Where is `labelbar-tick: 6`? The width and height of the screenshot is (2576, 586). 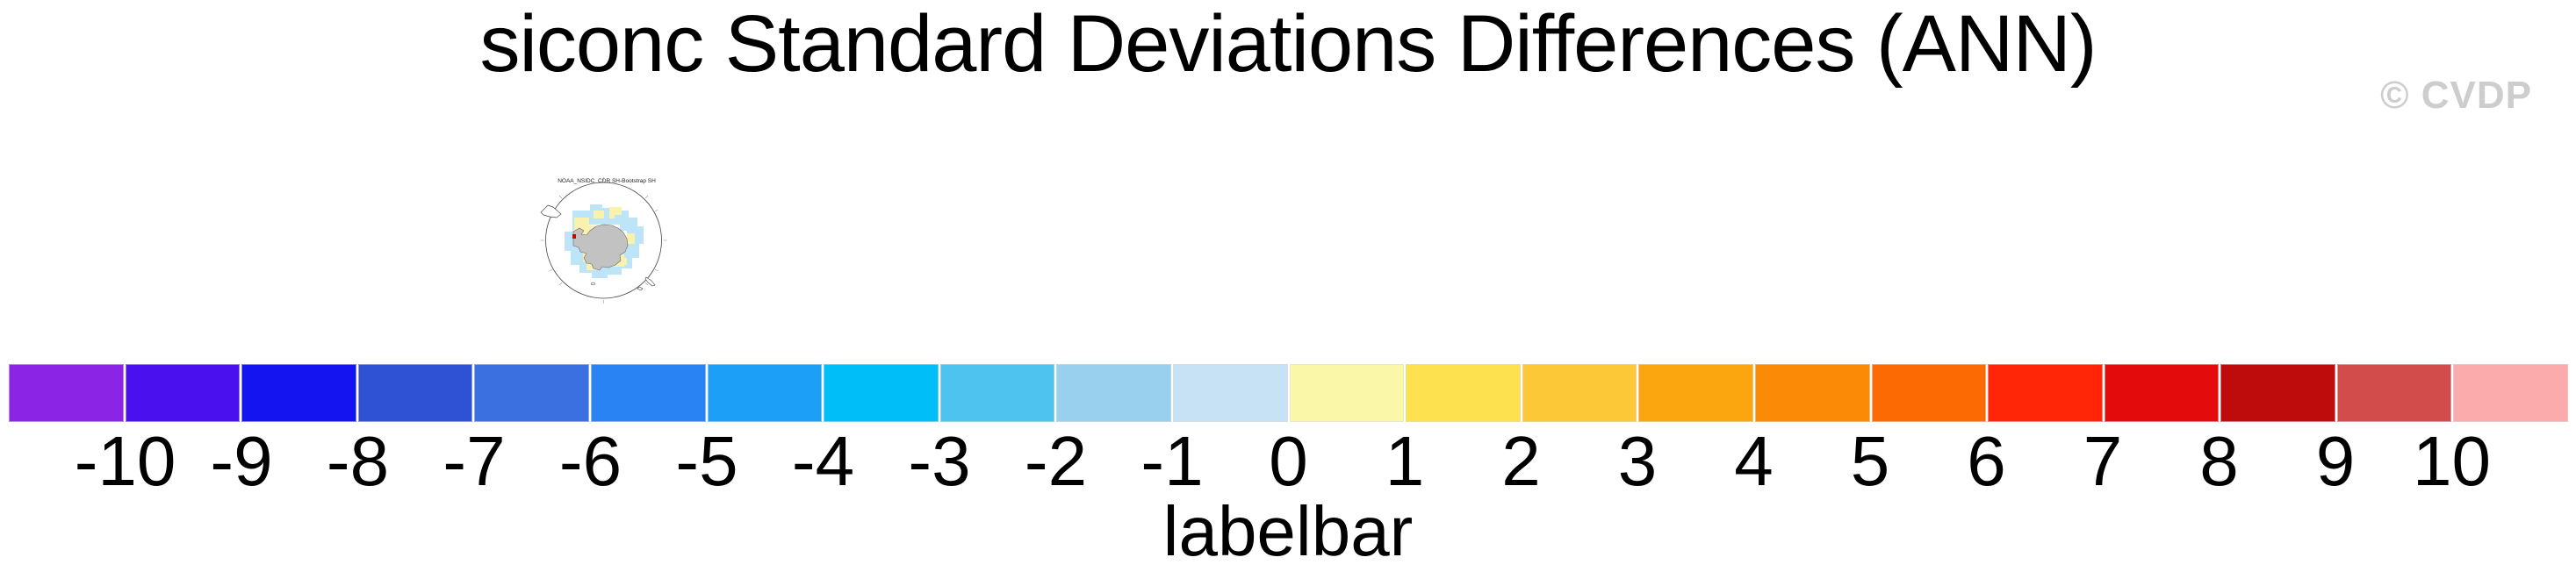 labelbar-tick: 6 is located at coordinates (1986, 461).